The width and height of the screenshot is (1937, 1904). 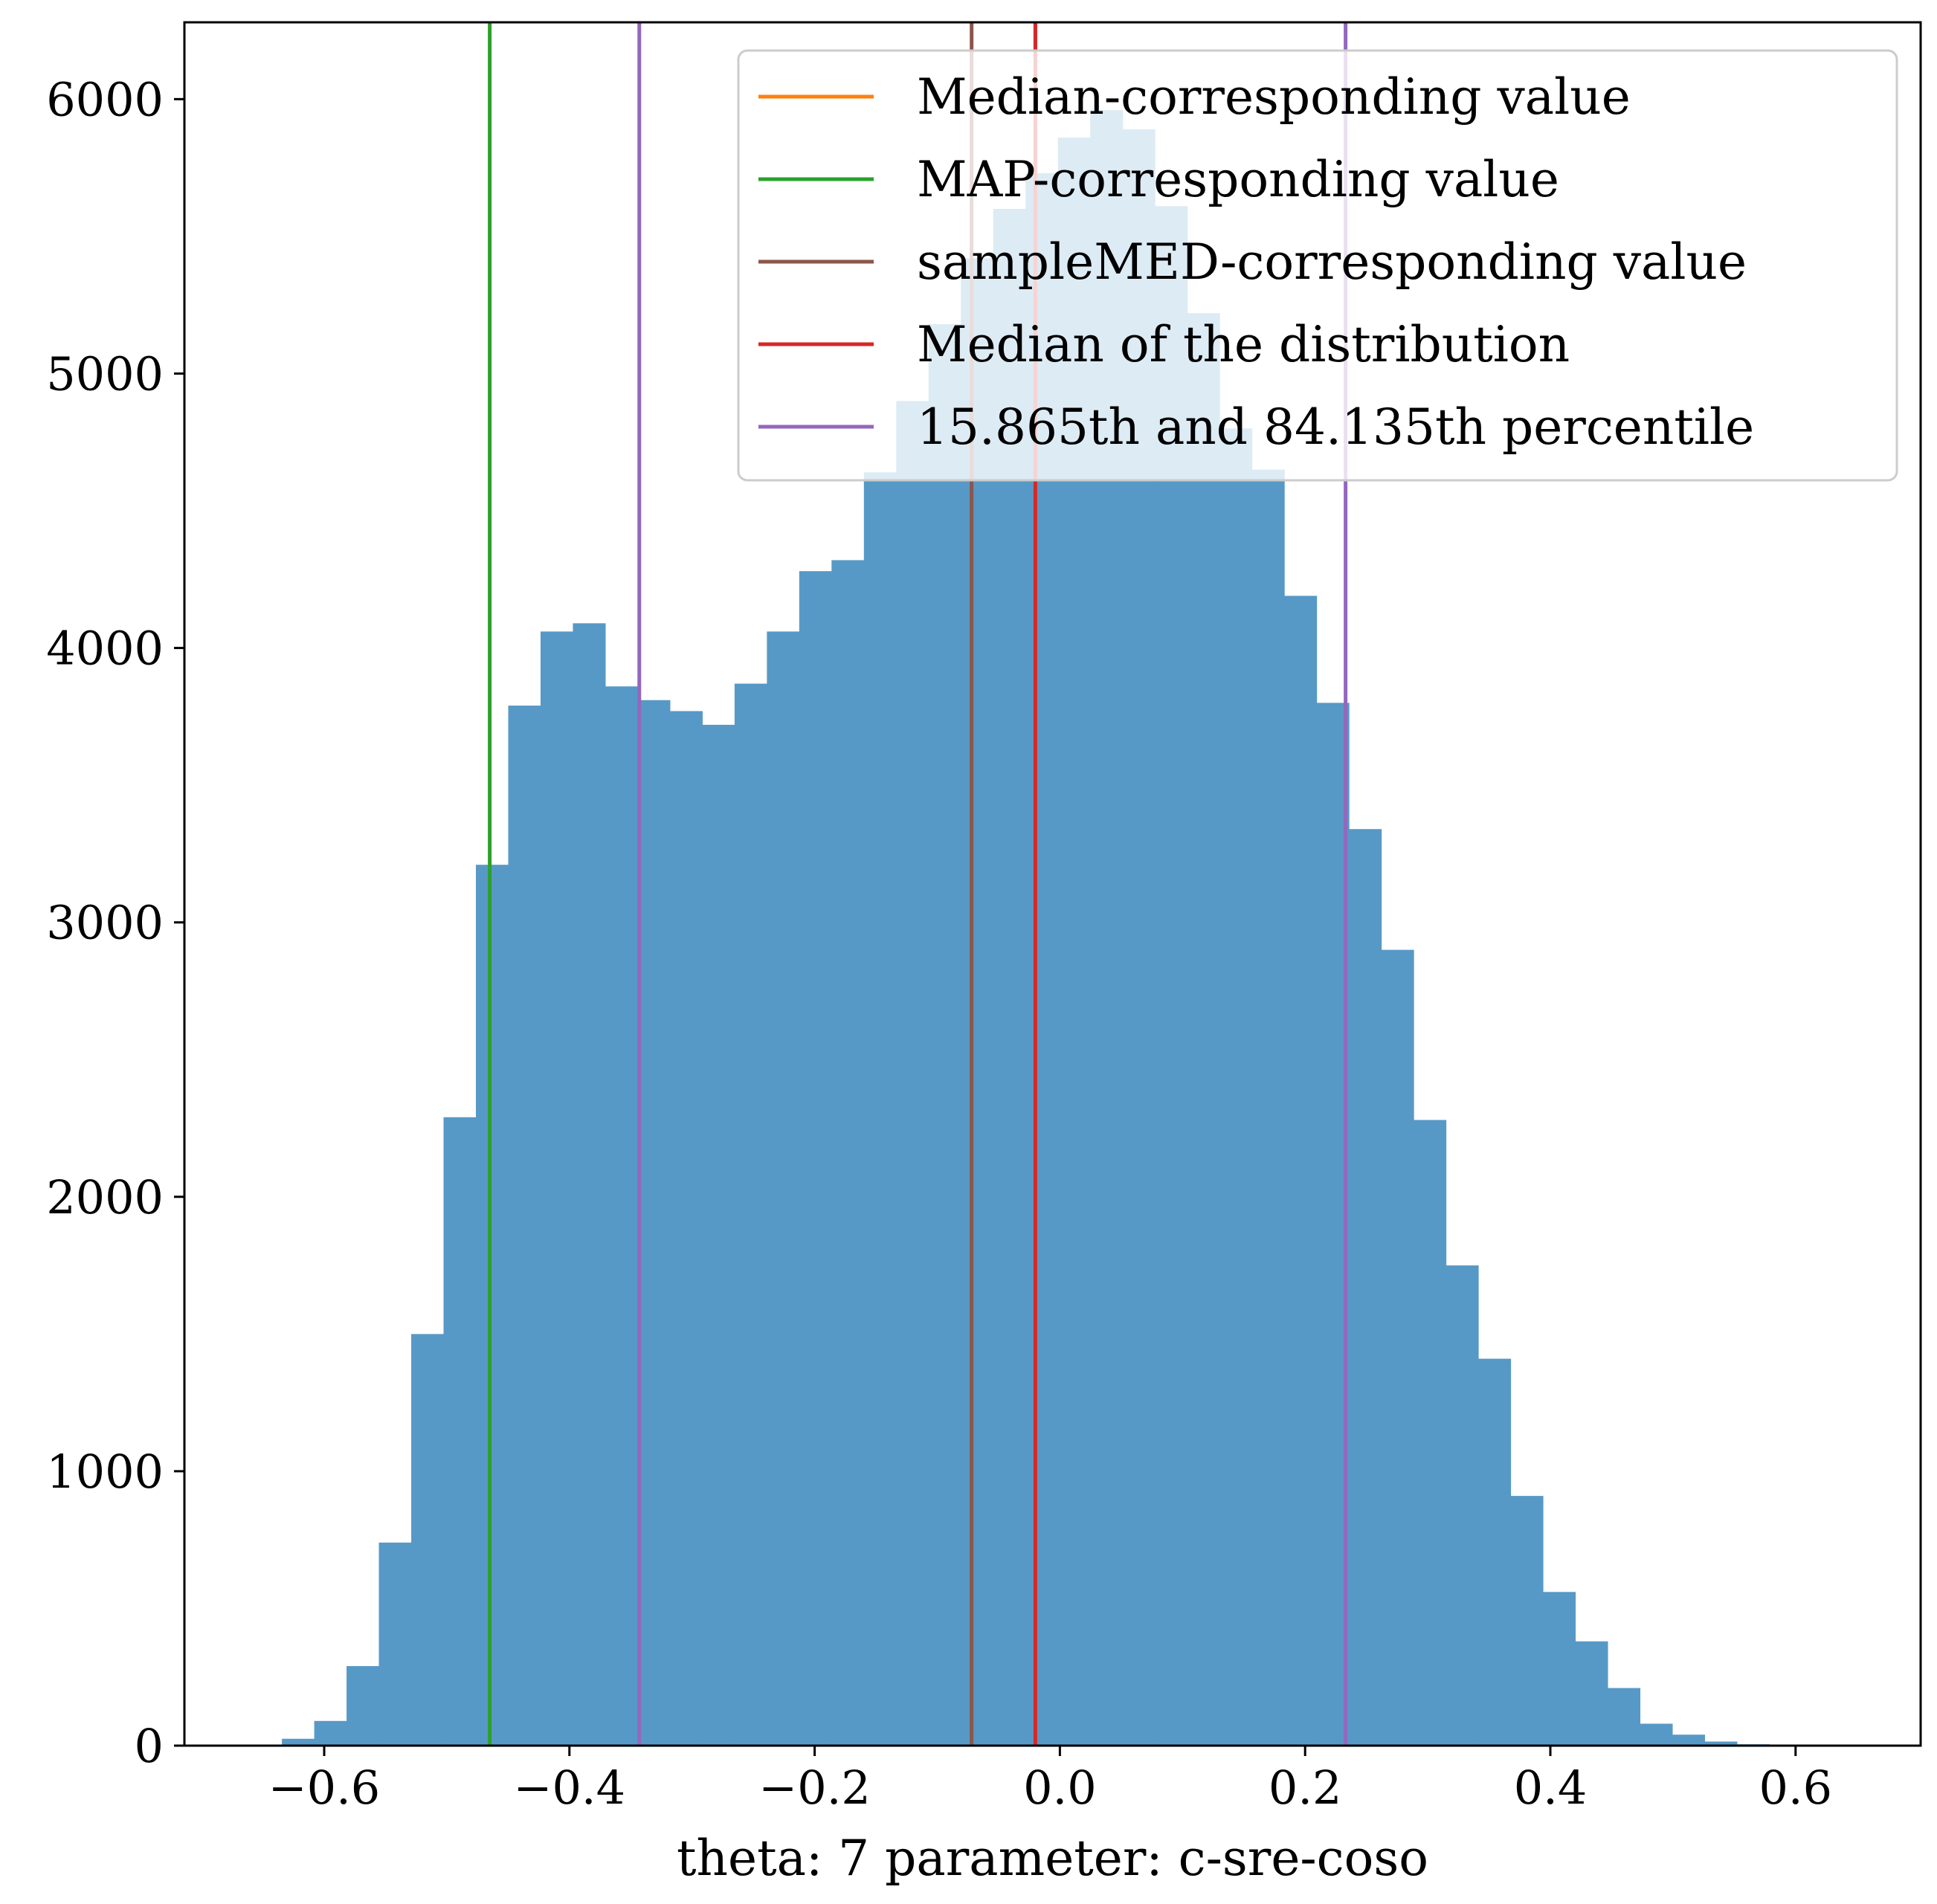 I want to click on y-tick-label: 6000, so click(x=105, y=99).